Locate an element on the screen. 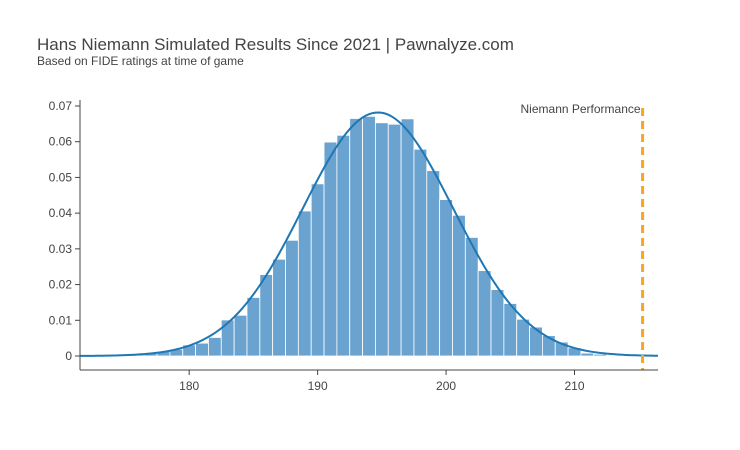  chart-subtitle: Based on FIDE ratings at time of game is located at coordinates (140, 61).